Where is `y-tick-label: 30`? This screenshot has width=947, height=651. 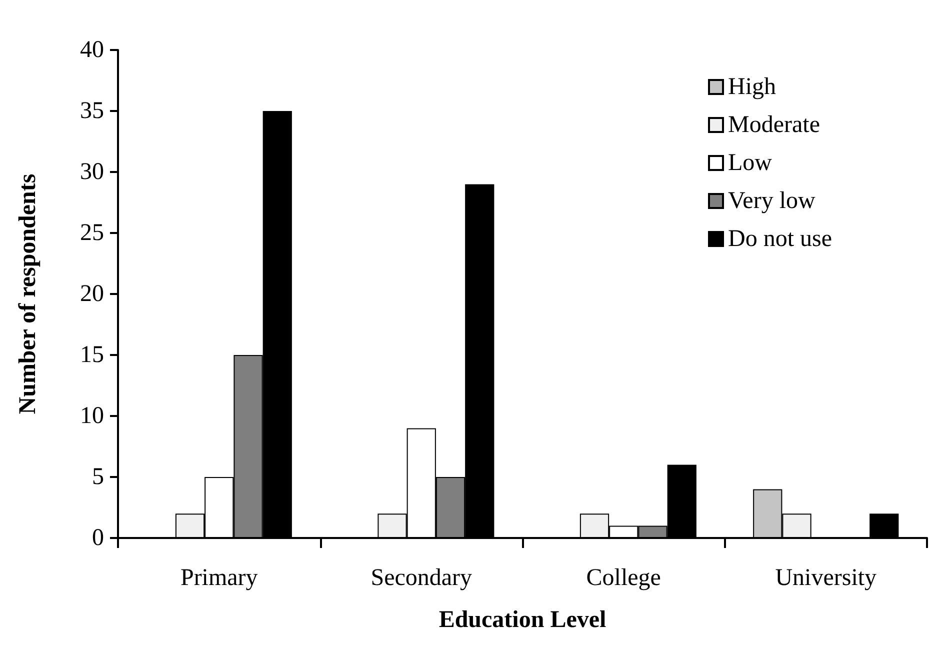 y-tick-label: 30 is located at coordinates (92, 172).